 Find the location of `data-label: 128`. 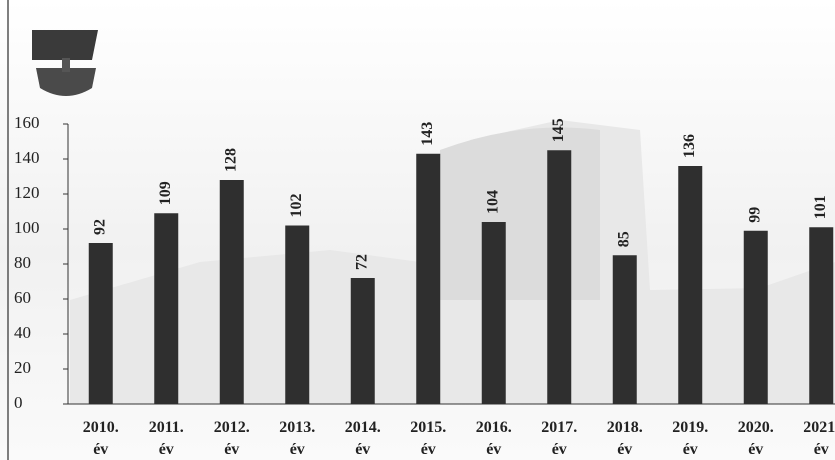

data-label: 128 is located at coordinates (230, 160).